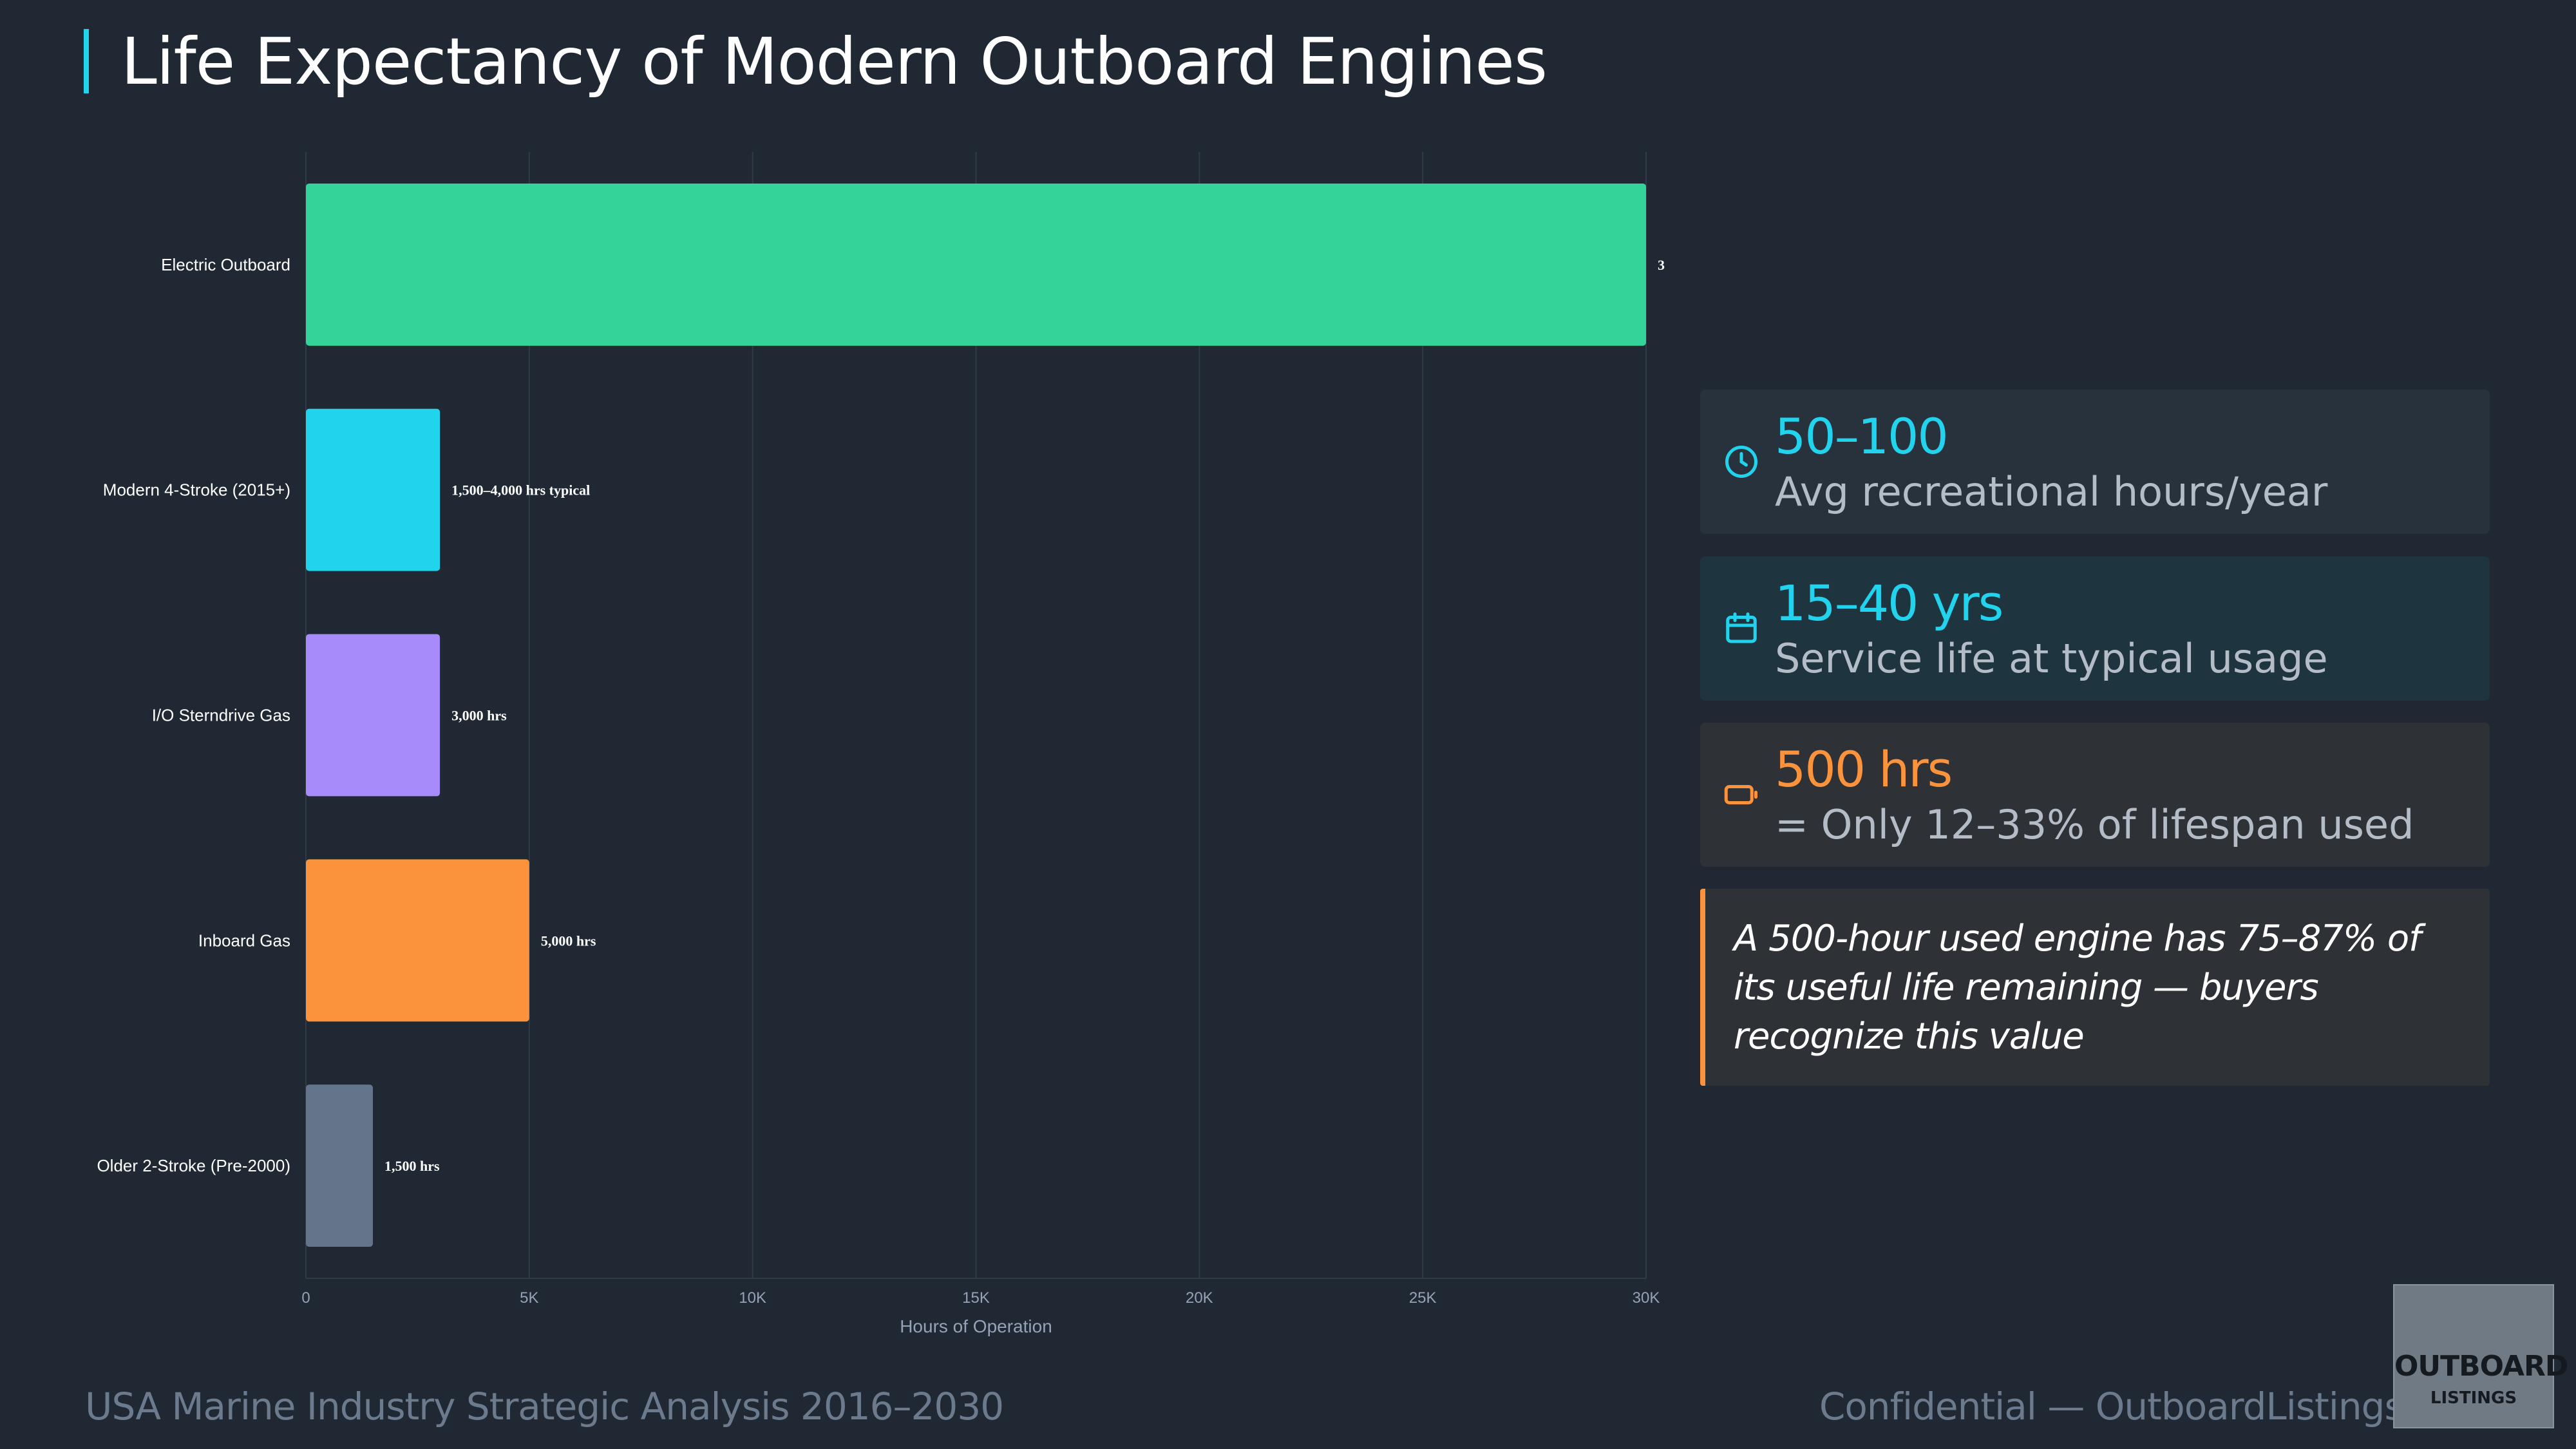  Describe the element at coordinates (193, 1165) in the screenshot. I see `y-category-label: Older 2-Stroke (Pre-2000)` at that location.